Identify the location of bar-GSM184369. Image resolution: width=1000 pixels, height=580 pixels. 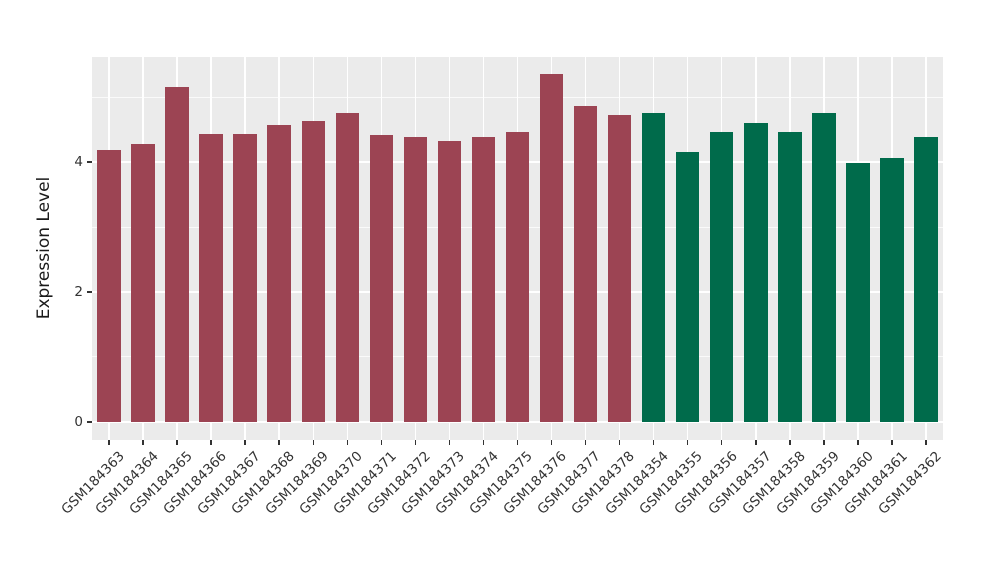
(313, 271).